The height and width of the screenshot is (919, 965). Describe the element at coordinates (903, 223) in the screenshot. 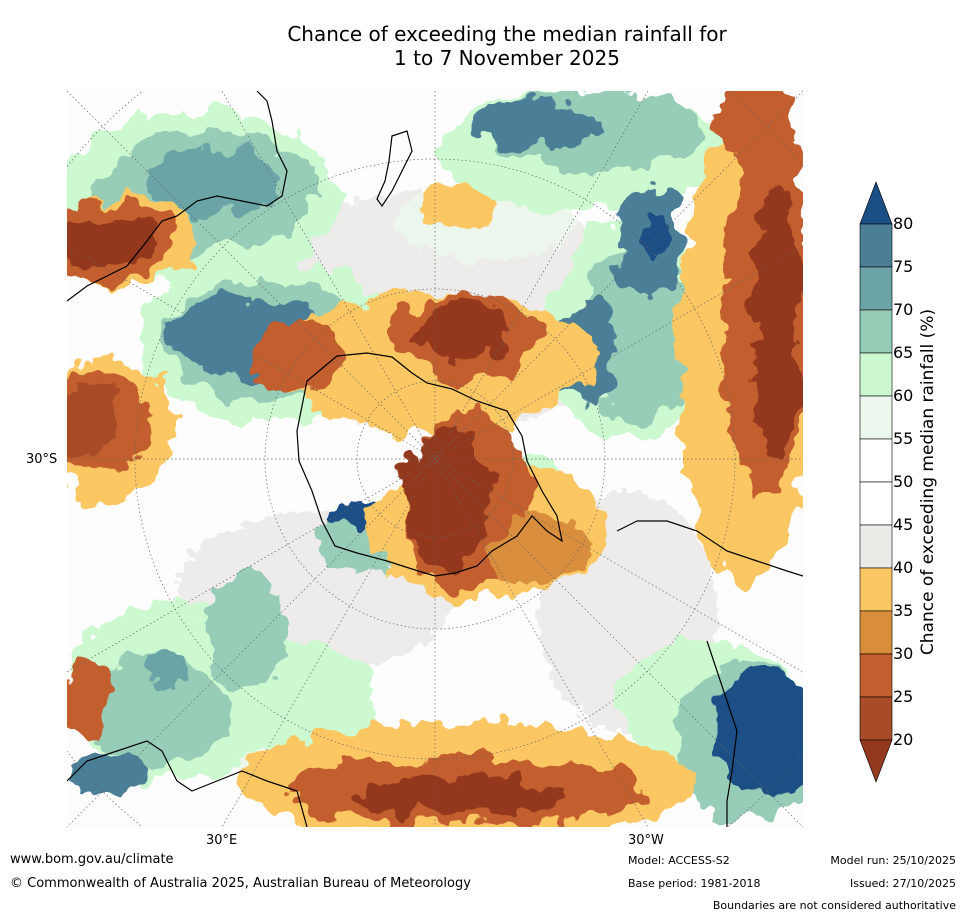

I see `colorbar-tick-label: 80` at that location.